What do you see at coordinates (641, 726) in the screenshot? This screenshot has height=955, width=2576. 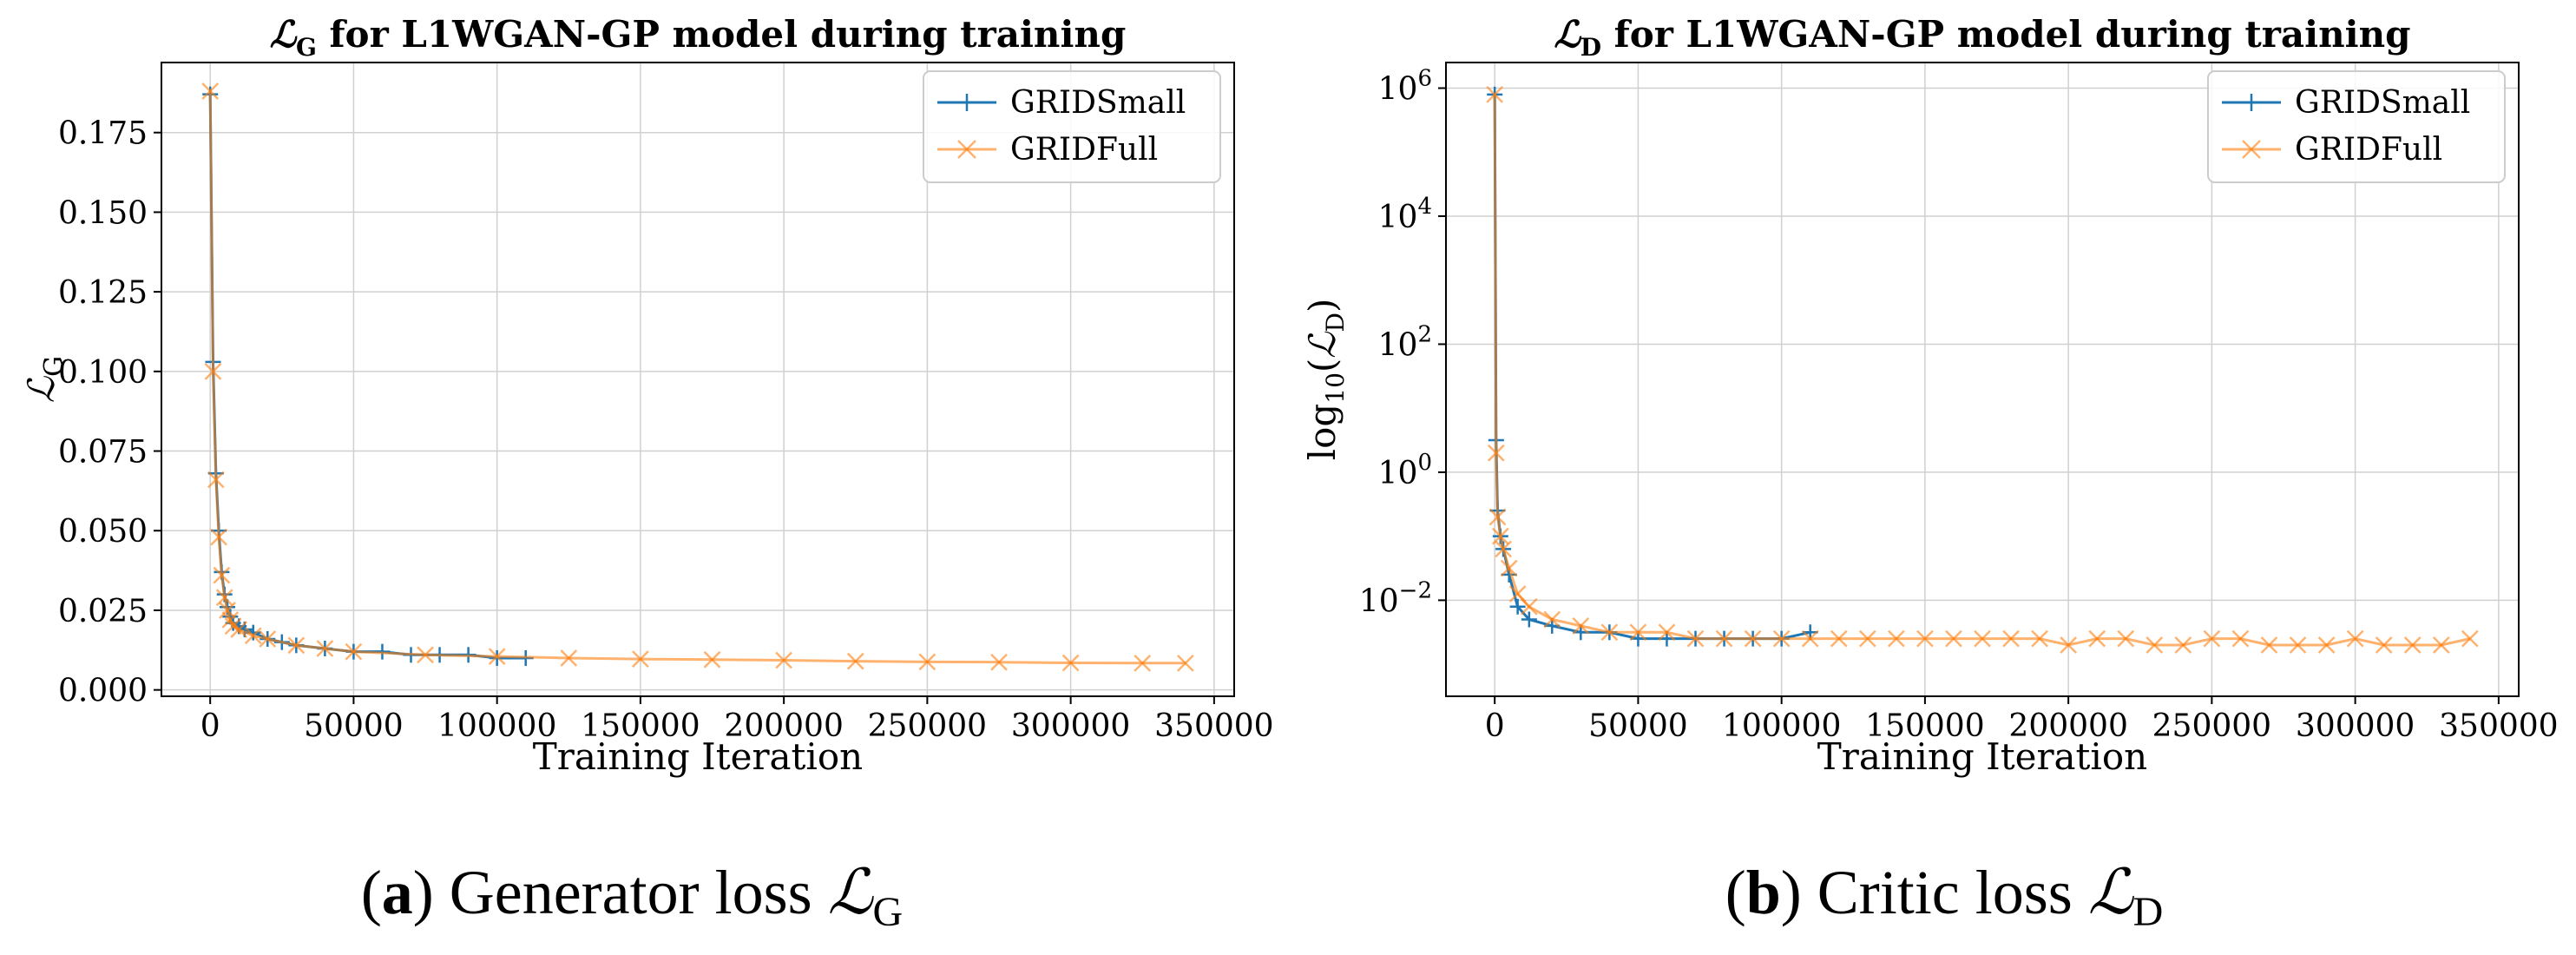 I see `x-tick-label-a-3: 150000` at bounding box center [641, 726].